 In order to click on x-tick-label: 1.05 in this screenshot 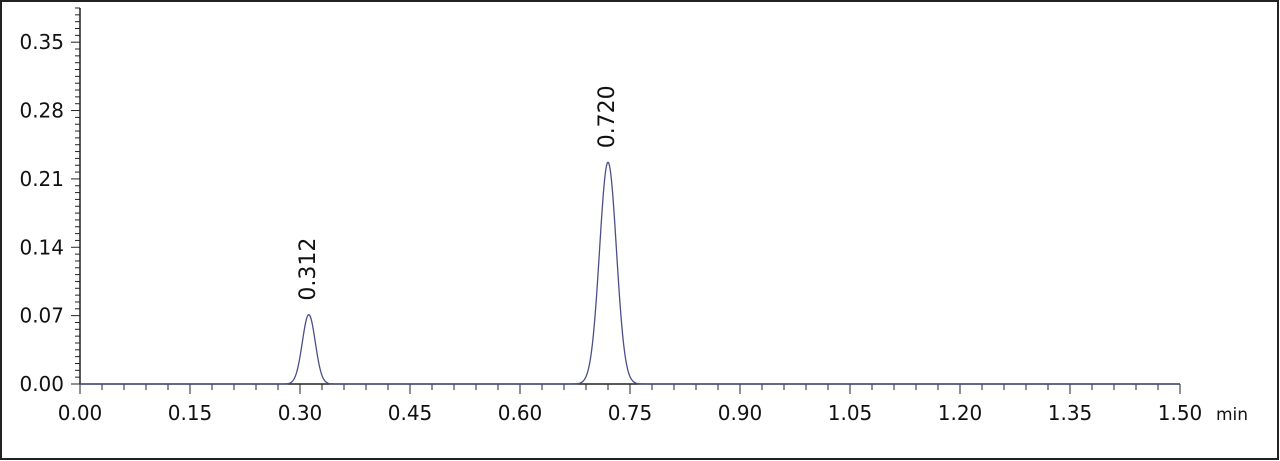, I will do `click(850, 413)`.